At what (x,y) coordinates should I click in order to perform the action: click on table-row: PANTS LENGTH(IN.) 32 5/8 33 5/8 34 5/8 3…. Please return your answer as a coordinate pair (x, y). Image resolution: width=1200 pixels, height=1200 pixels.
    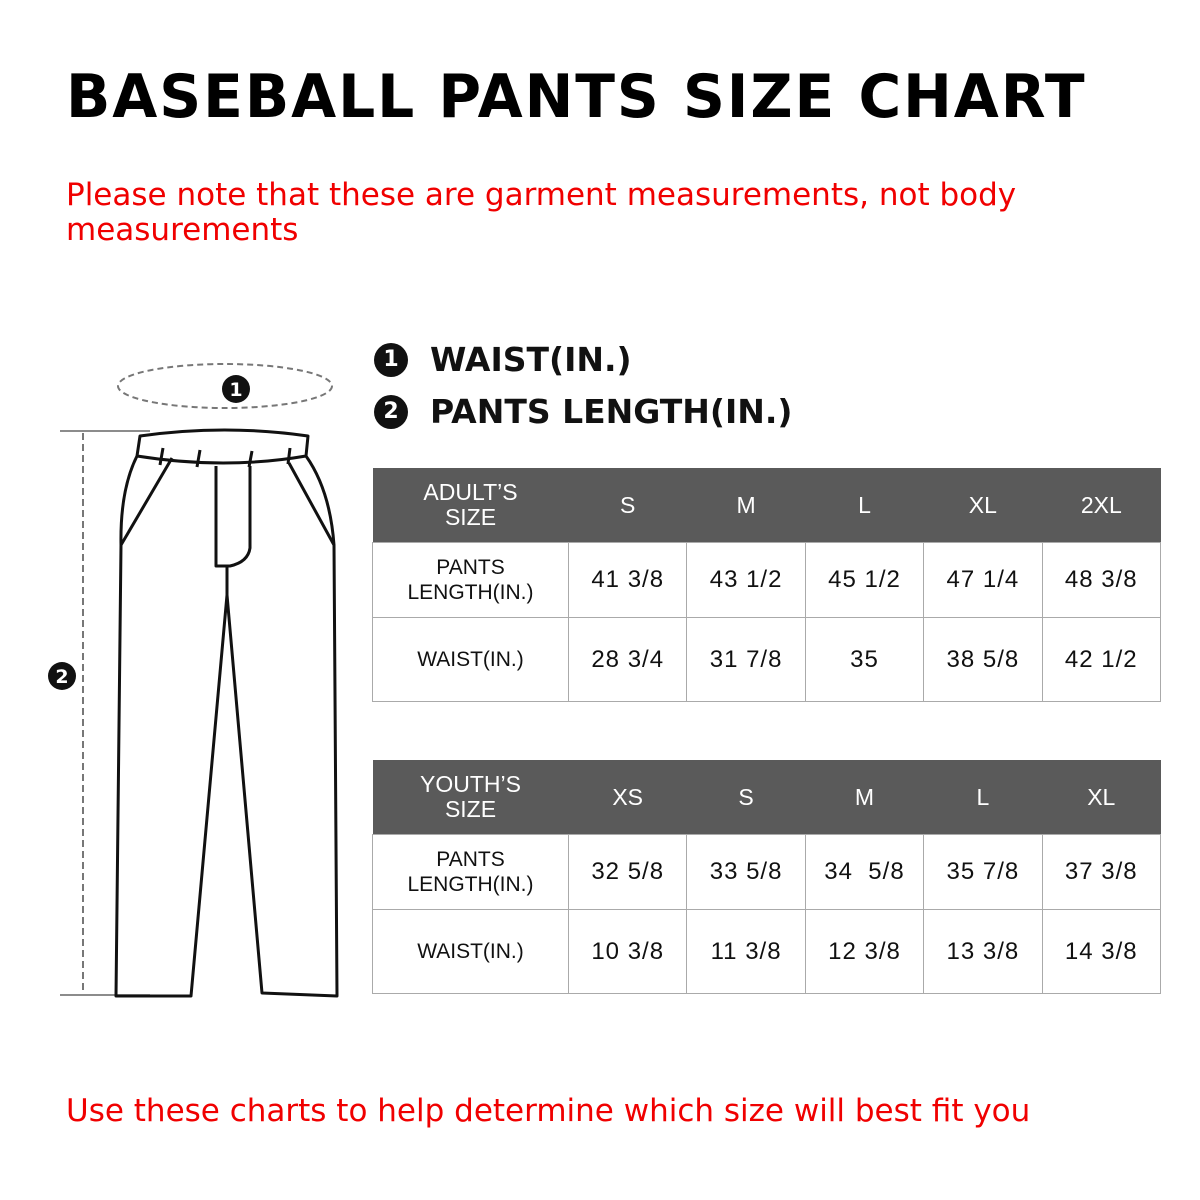
    Looking at the image, I should click on (767, 872).